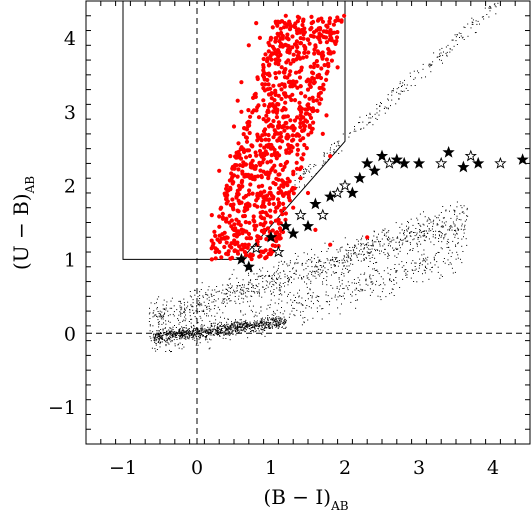 This screenshot has width=531, height=514. What do you see at coordinates (374, 170) in the screenshot?
I see `star-point` at bounding box center [374, 170].